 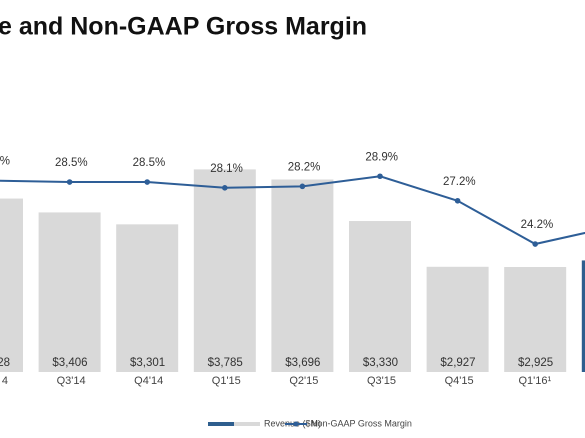 I want to click on line-value-label: 28.2%, so click(x=304, y=167).